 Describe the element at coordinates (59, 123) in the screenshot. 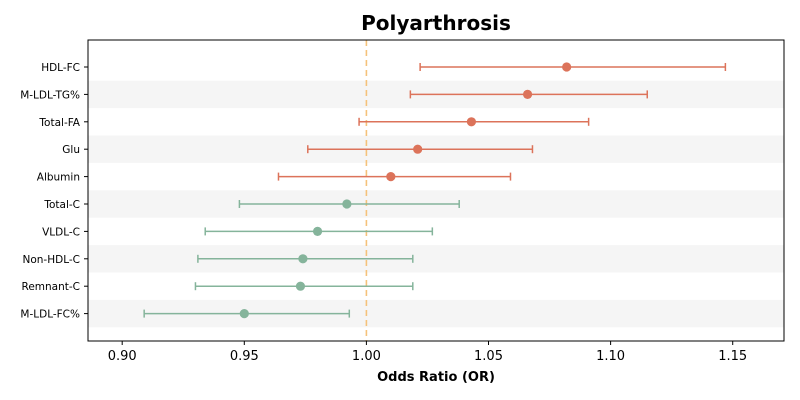

I see `y-tick-label: Total-FA` at that location.